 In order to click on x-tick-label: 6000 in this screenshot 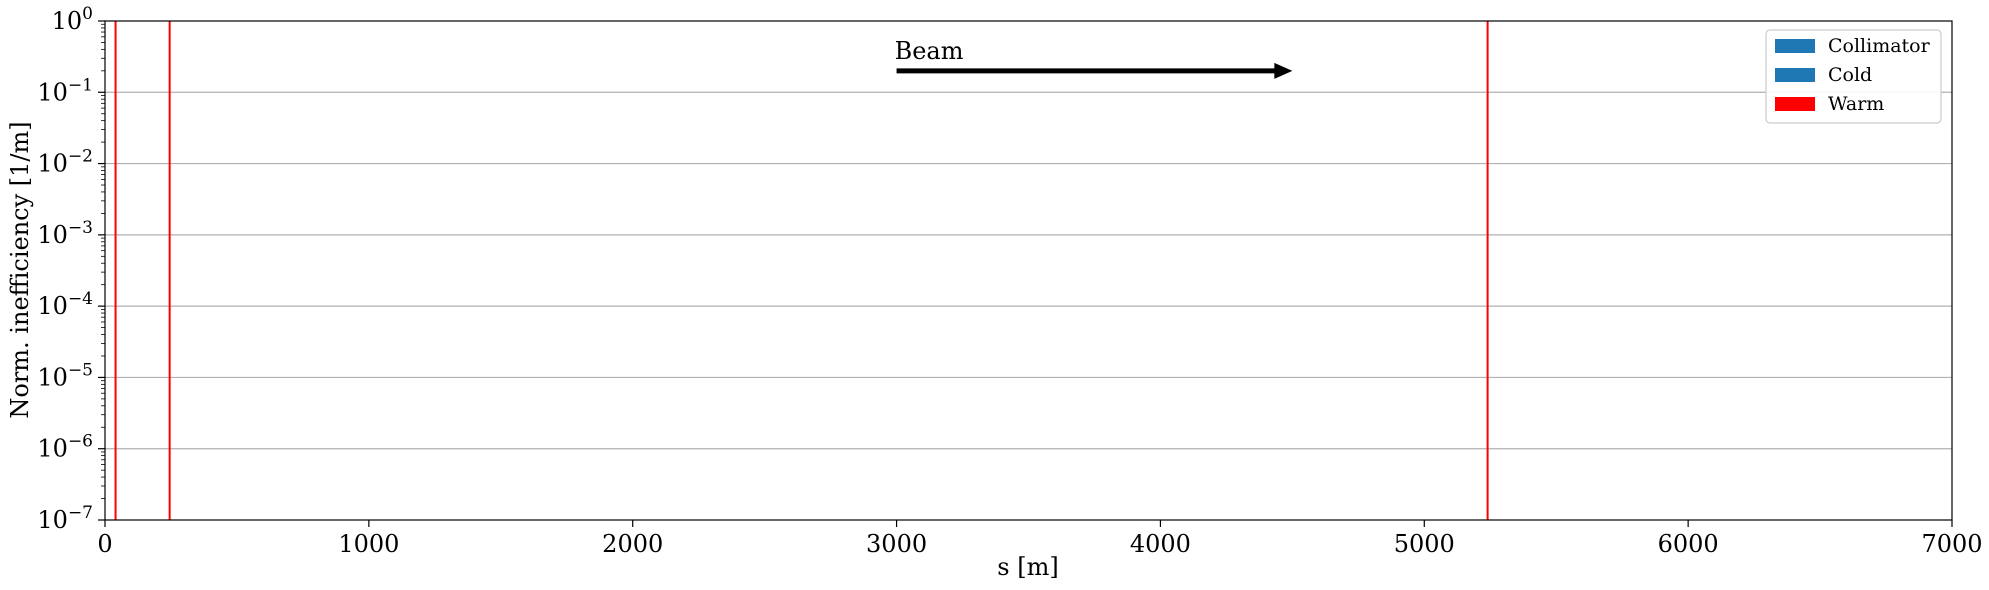, I will do `click(1688, 544)`.